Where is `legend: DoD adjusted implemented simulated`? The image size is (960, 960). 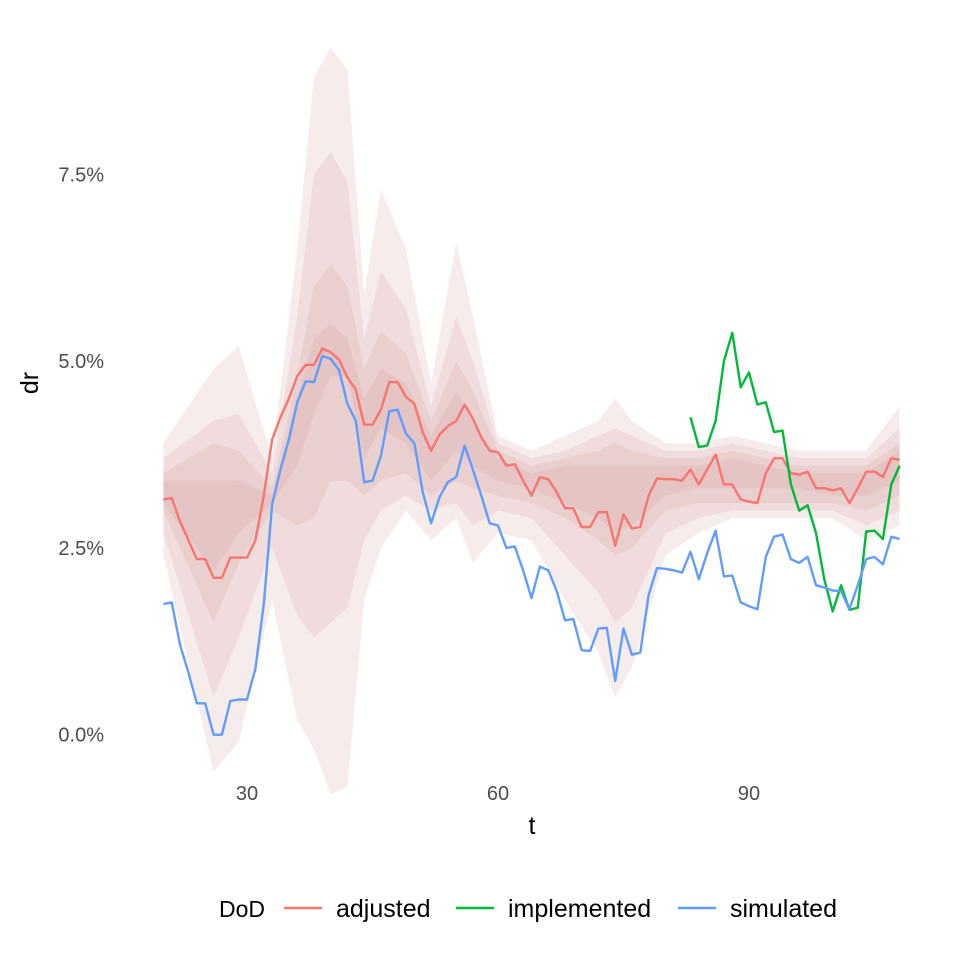 legend: DoD adjusted implemented simulated is located at coordinates (528, 909).